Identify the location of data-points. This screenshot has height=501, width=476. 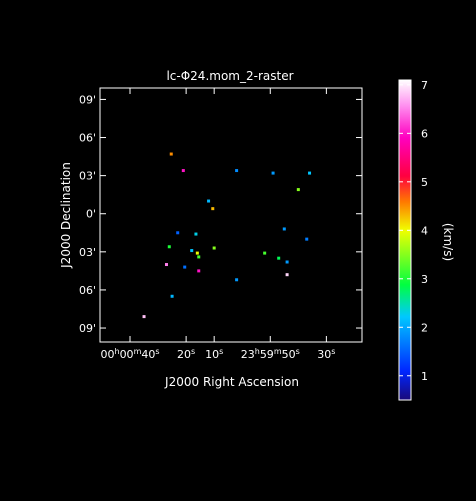
(227, 235).